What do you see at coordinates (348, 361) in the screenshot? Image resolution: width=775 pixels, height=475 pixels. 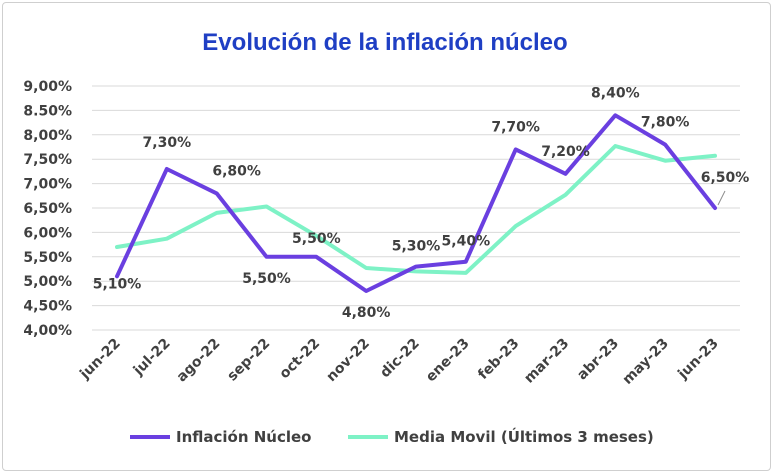 I see `x-tick-label: nov-22` at bounding box center [348, 361].